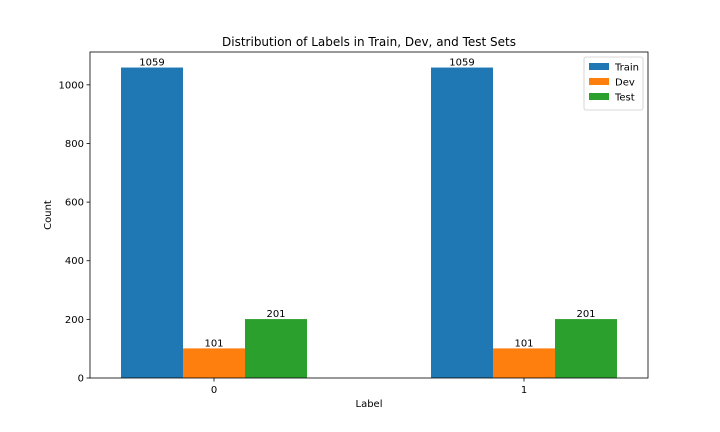  Describe the element at coordinates (74, 144) in the screenshot. I see `y-tick-label: 800` at that location.